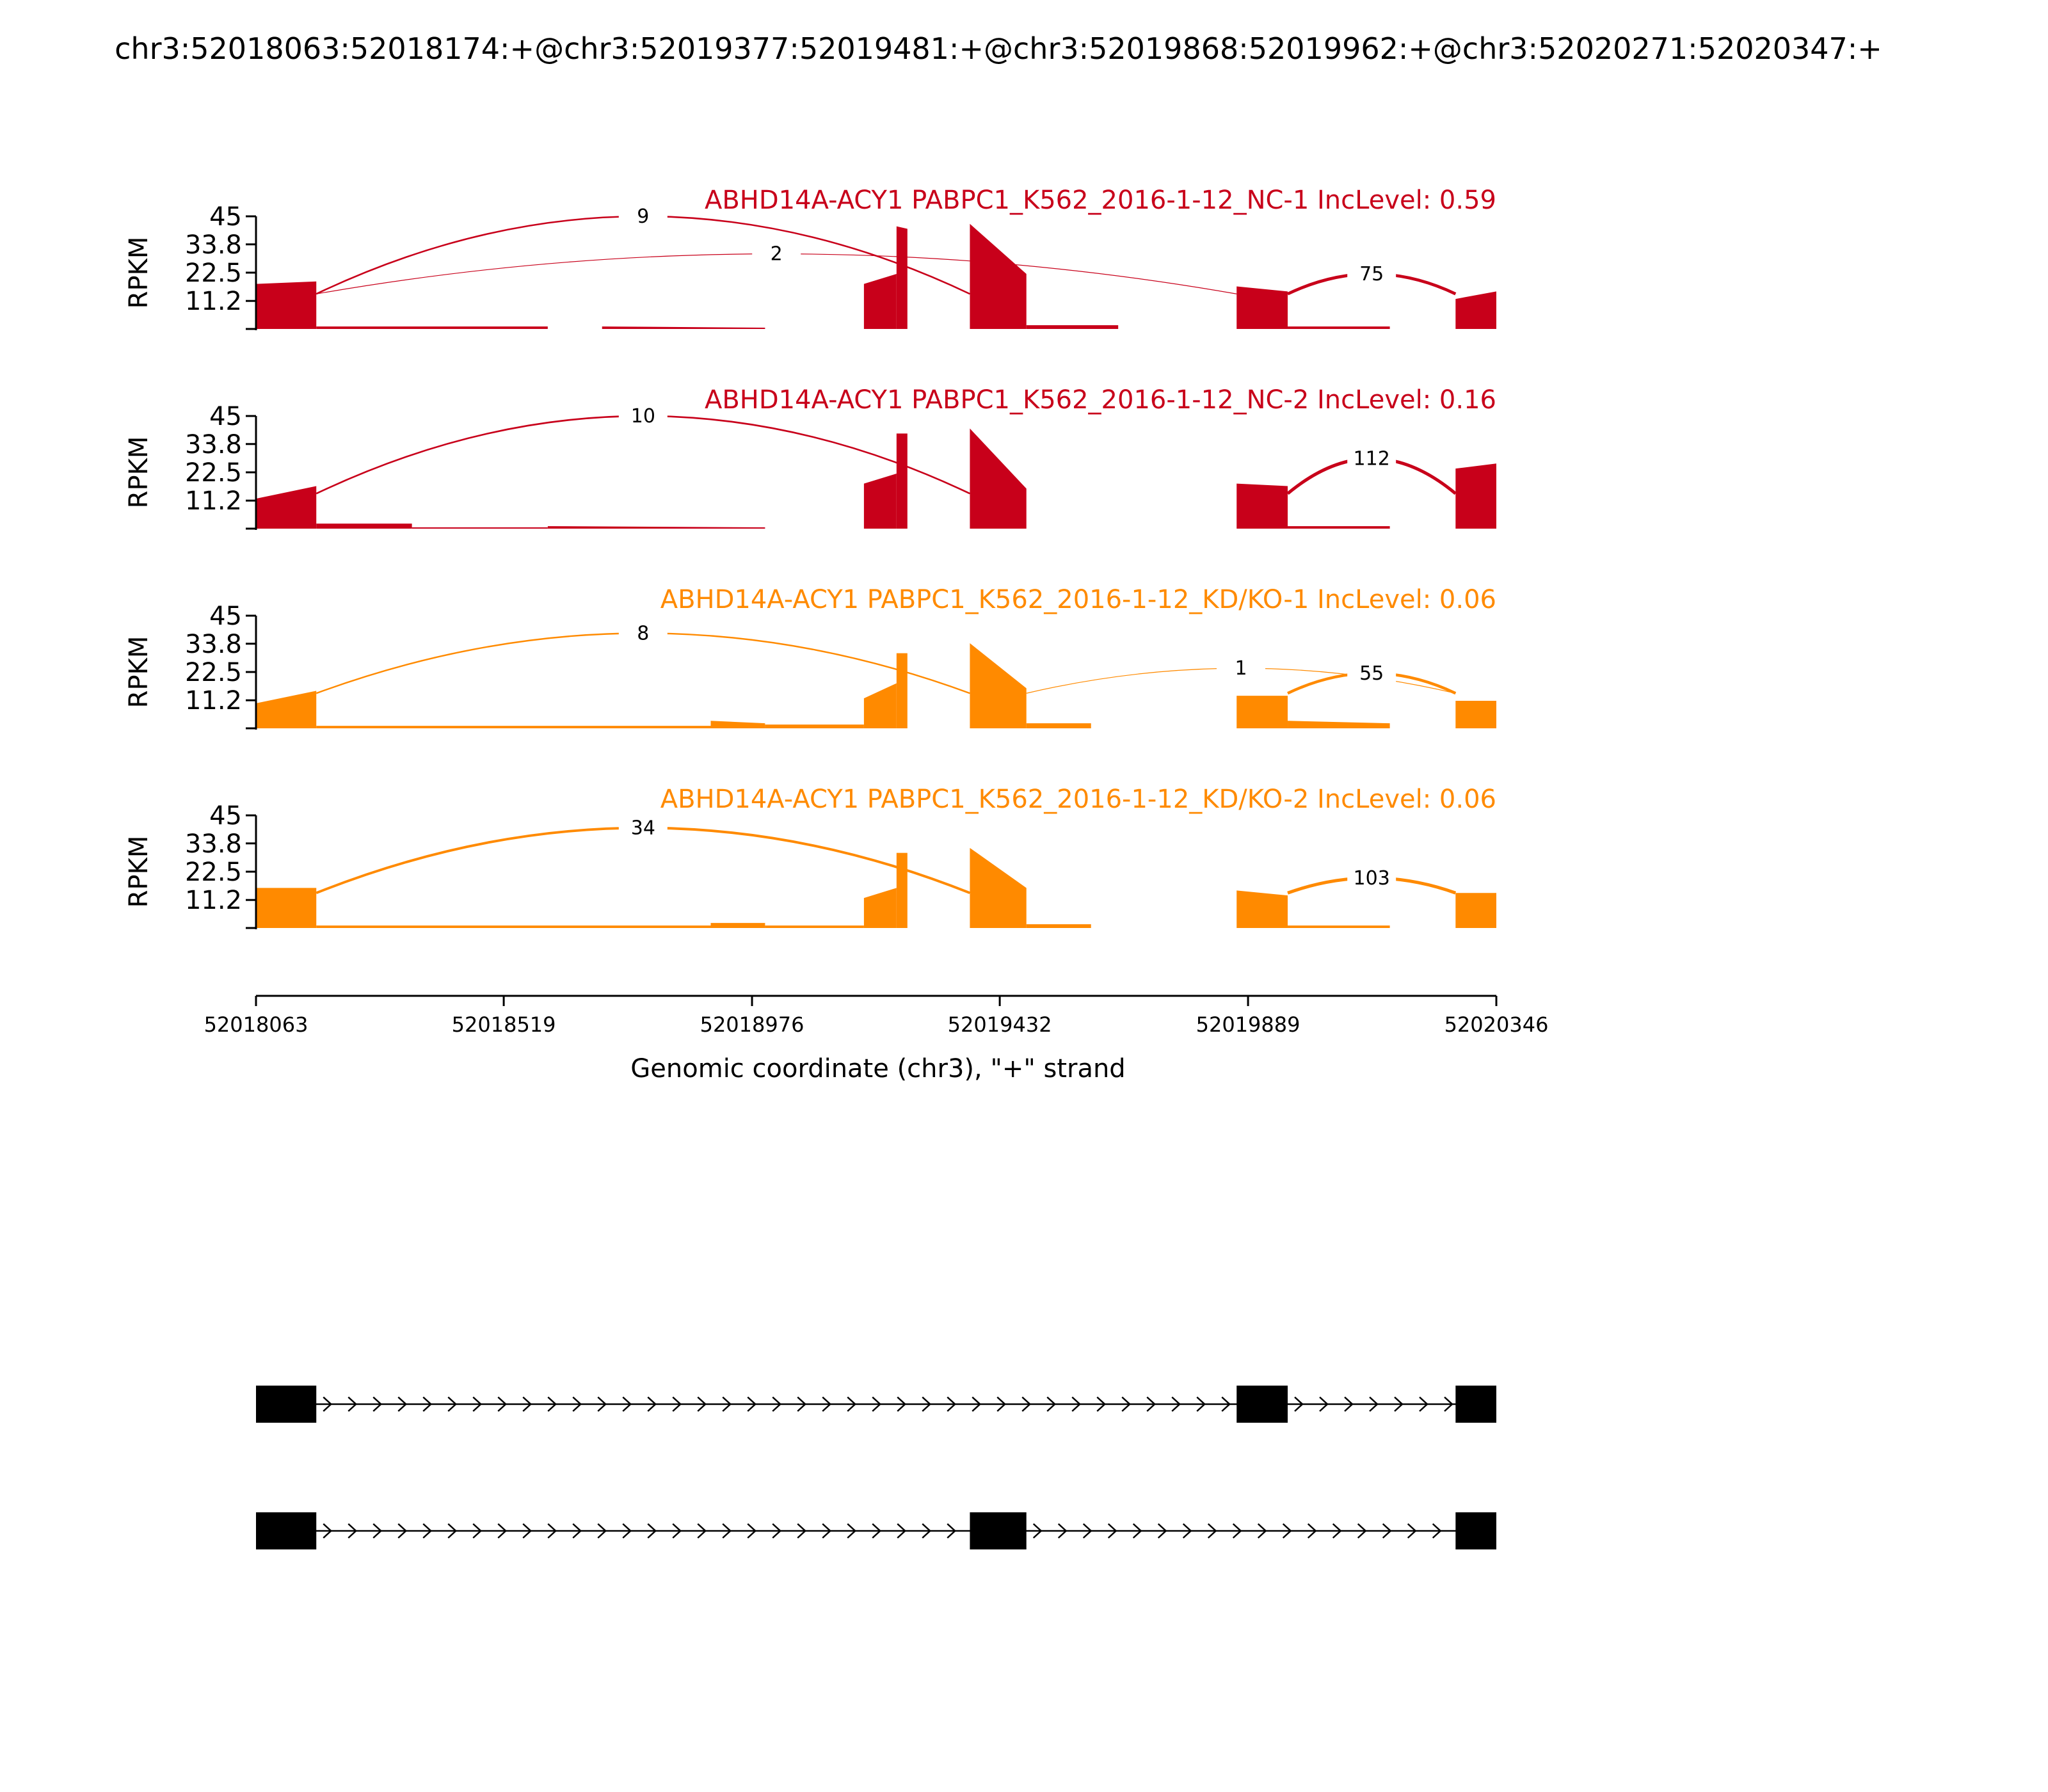 This screenshot has width=2048, height=1792. I want to click on y-axis-label: RPKM, so click(139, 672).